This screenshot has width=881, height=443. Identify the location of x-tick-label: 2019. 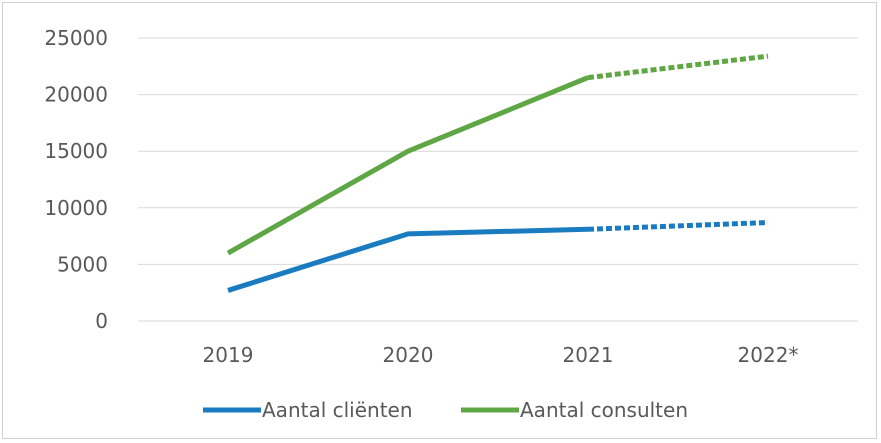
(228, 355).